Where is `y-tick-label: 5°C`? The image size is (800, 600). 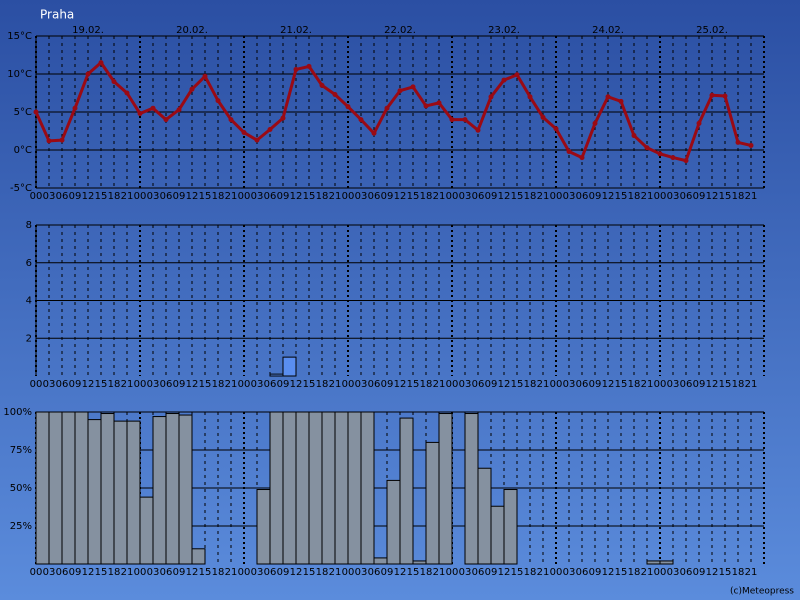
y-tick-label: 5°C is located at coordinates (23, 112).